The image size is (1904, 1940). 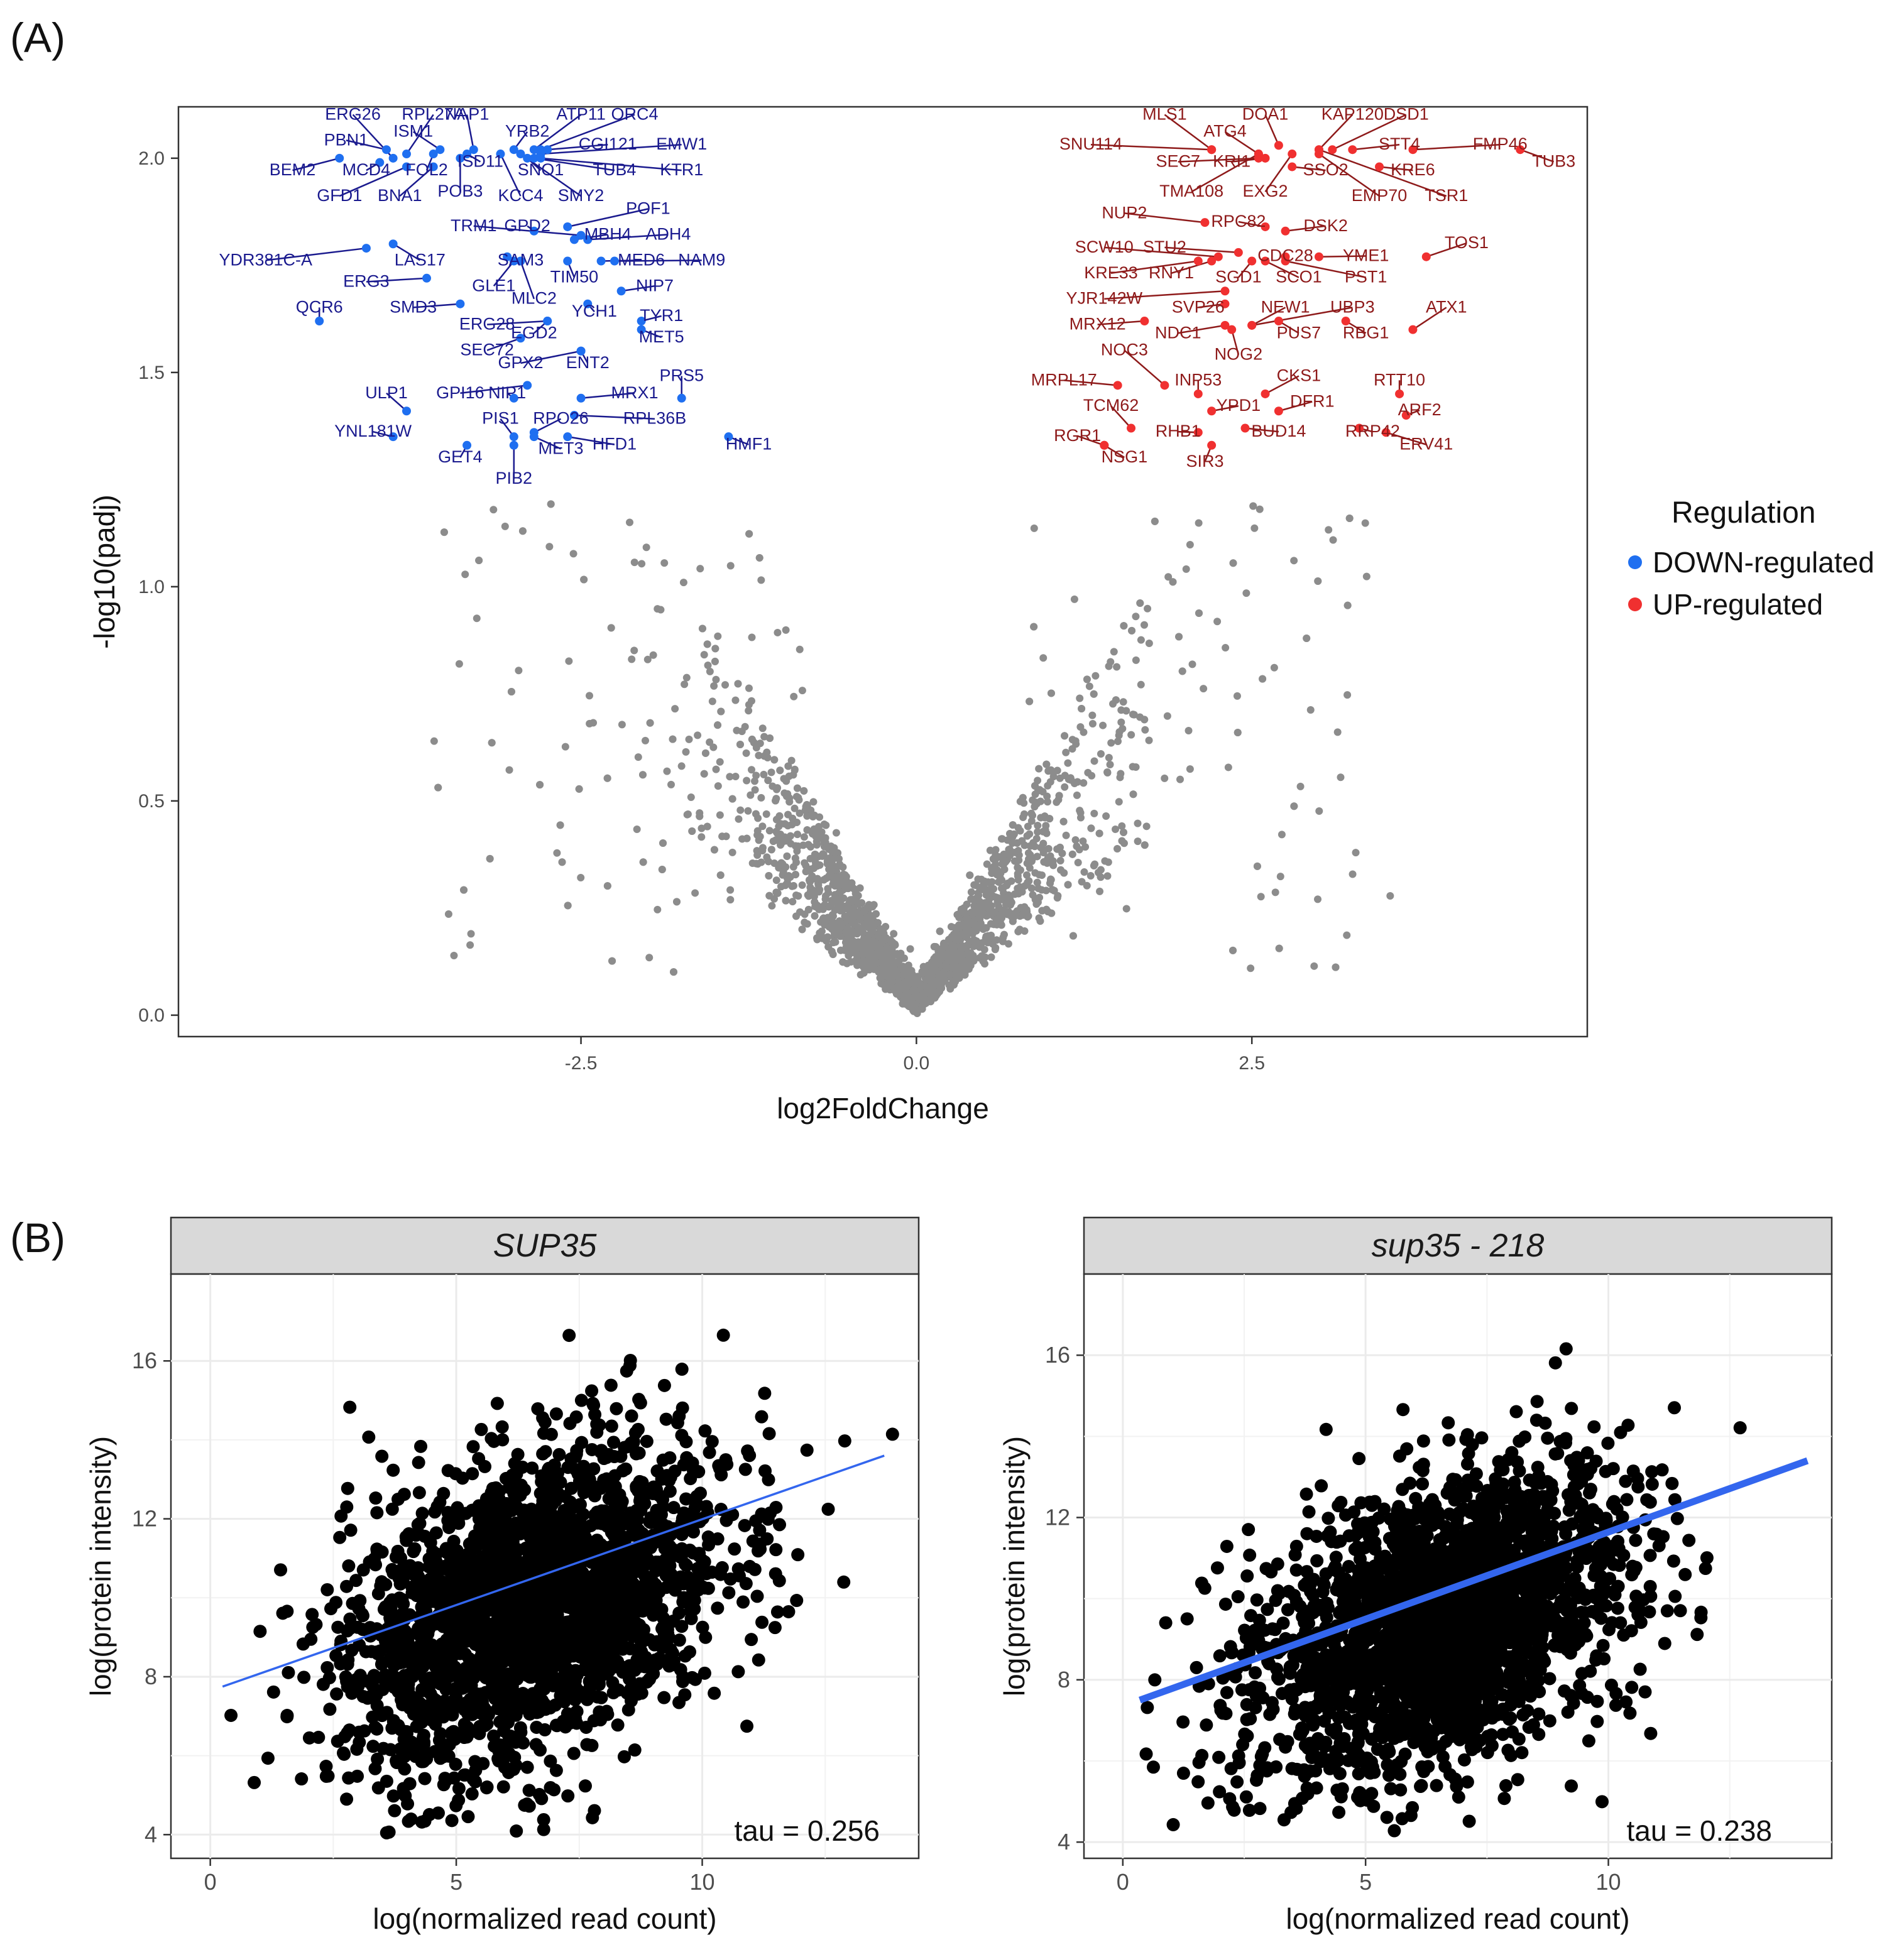 What do you see at coordinates (1352, 113) in the screenshot?
I see `gene-label: KAP120` at bounding box center [1352, 113].